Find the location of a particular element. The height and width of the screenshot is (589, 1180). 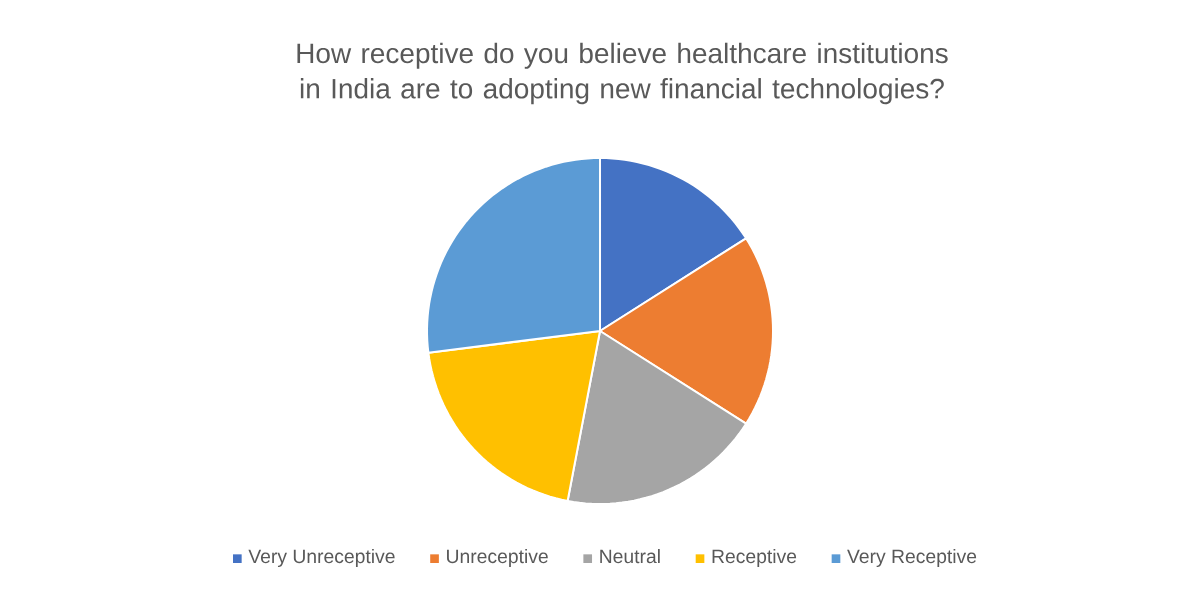

legend-label: Neutral is located at coordinates (630, 556).